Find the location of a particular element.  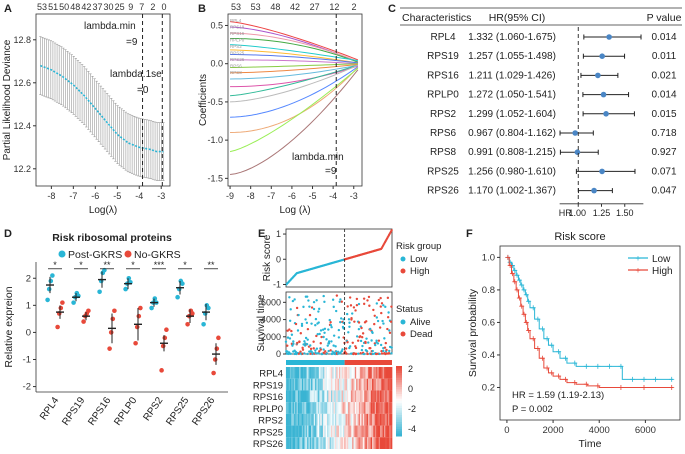

annotation-lambda-min-value: =9 is located at coordinates (132, 42).